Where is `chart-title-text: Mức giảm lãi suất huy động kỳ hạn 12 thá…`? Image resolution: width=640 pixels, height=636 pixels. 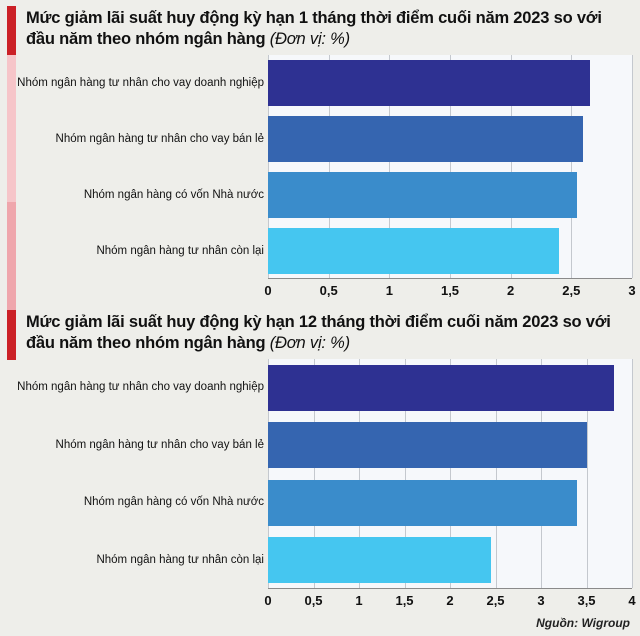
chart-title-text: Mức giảm lãi suất huy động kỳ hạn 12 thá… is located at coordinates (318, 332).